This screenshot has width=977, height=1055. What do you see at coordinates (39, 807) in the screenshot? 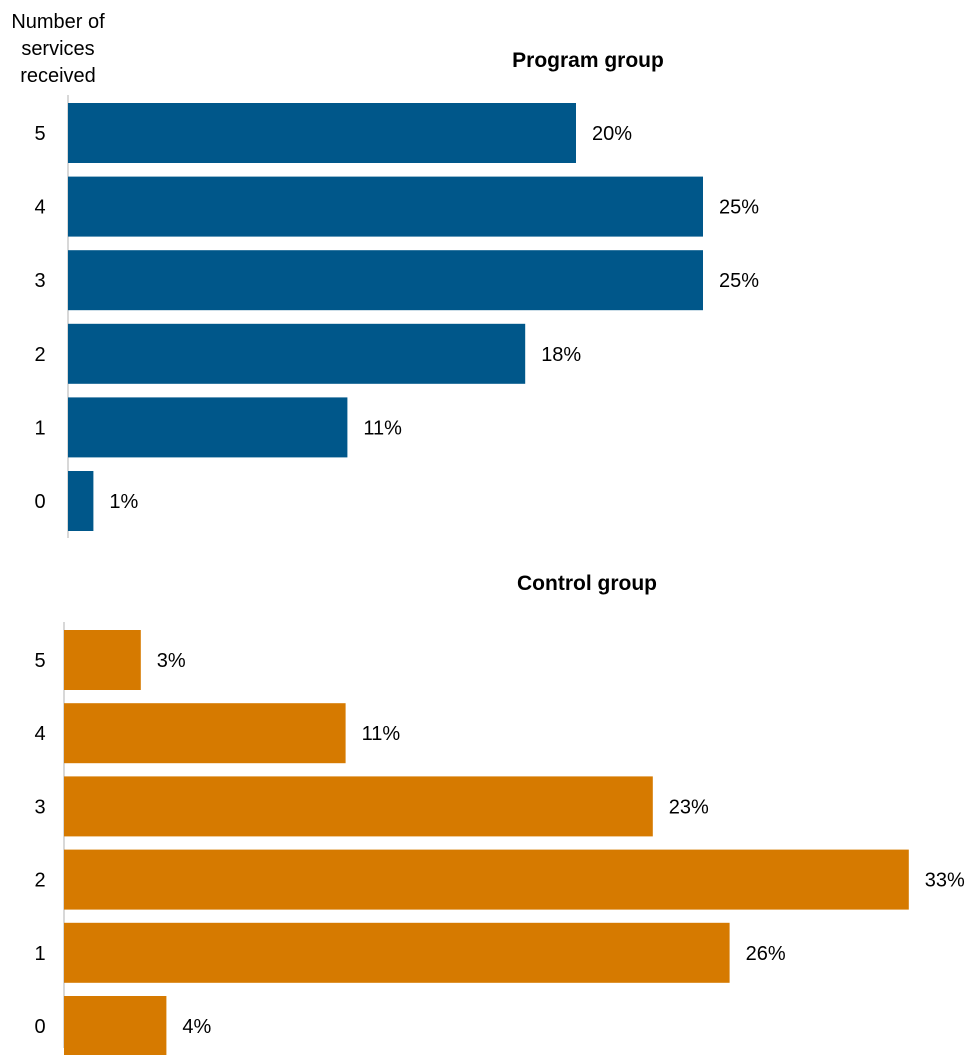
I see `control-tick-label-3: 3` at bounding box center [39, 807].